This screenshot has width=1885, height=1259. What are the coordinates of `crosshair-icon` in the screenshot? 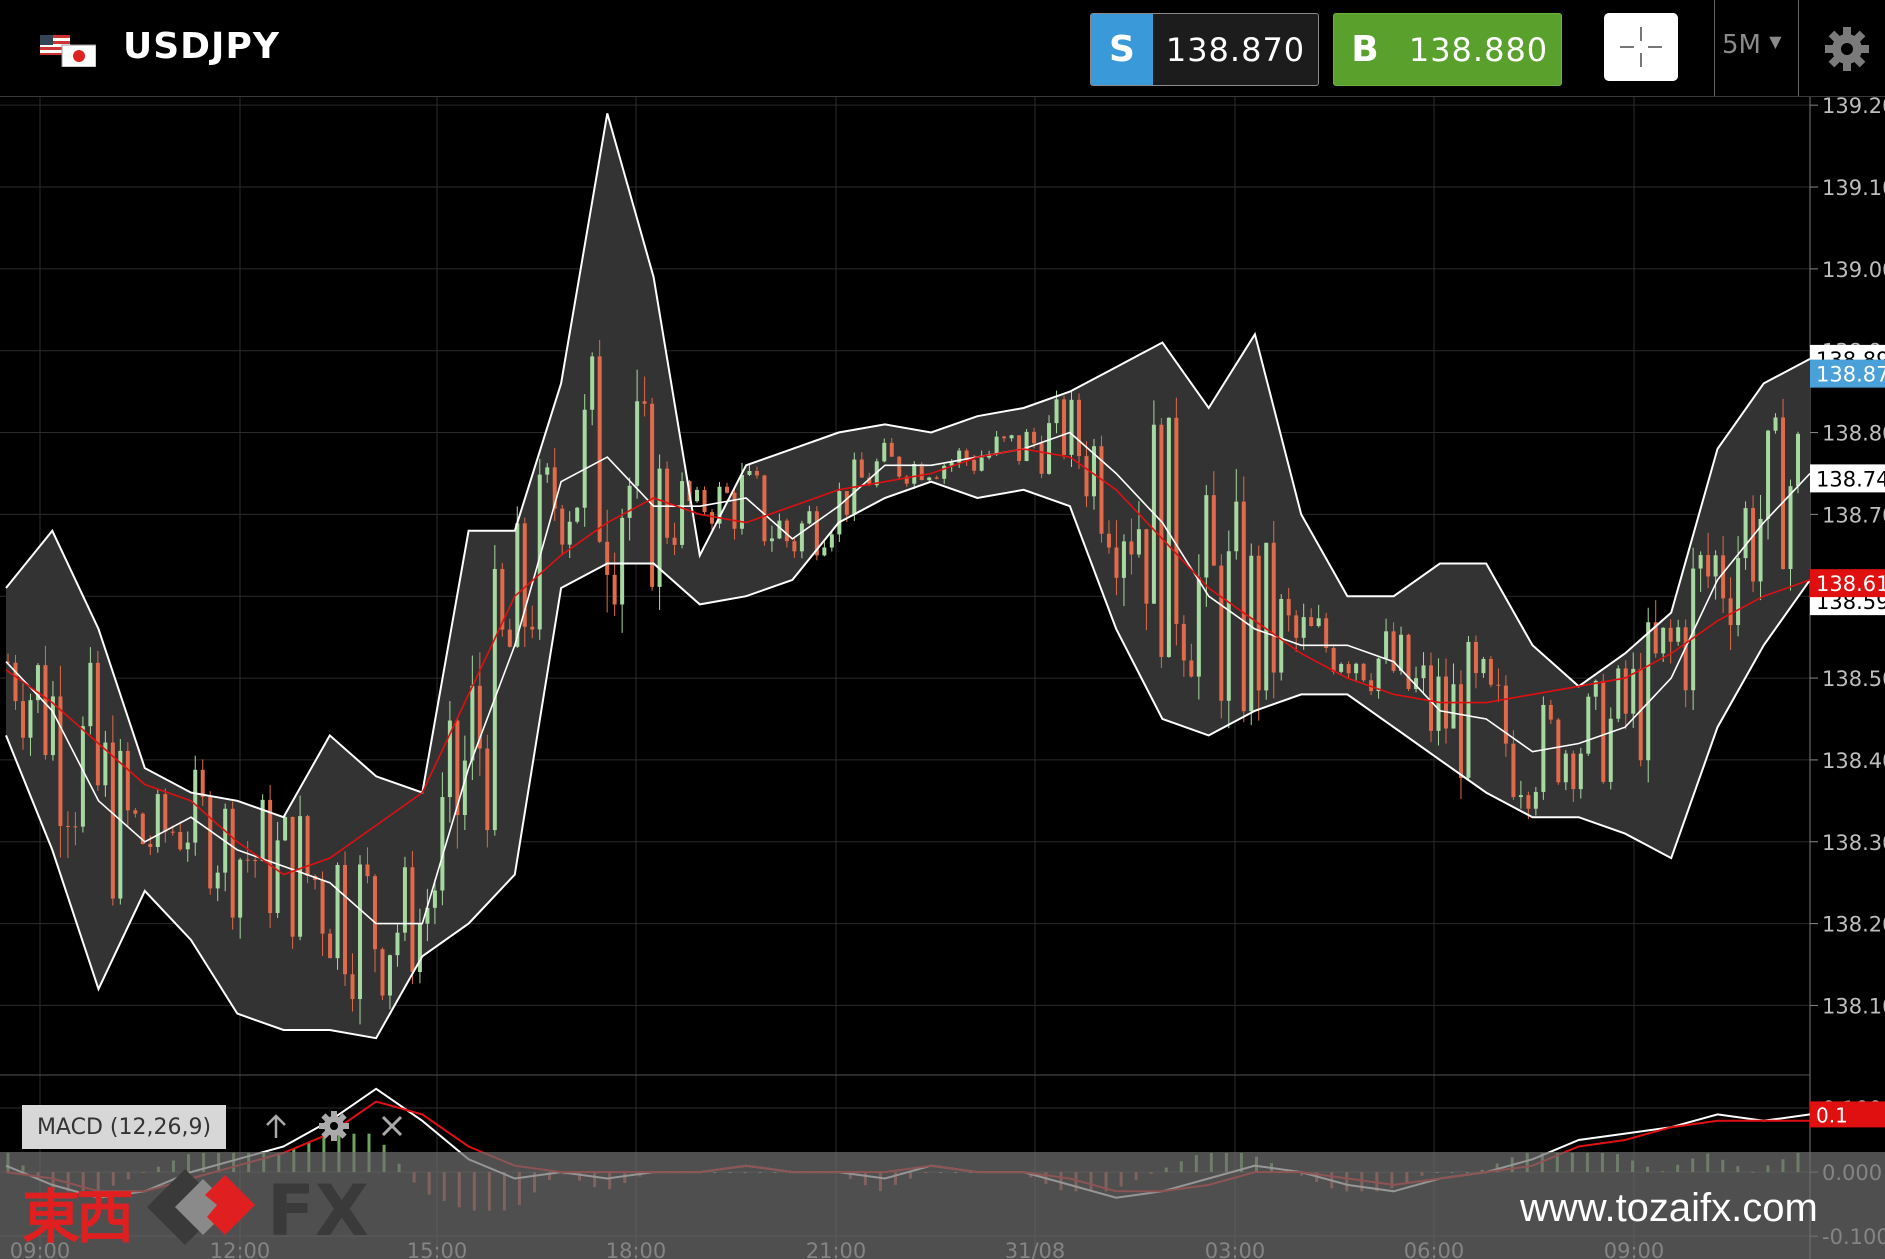 It's located at (1641, 47).